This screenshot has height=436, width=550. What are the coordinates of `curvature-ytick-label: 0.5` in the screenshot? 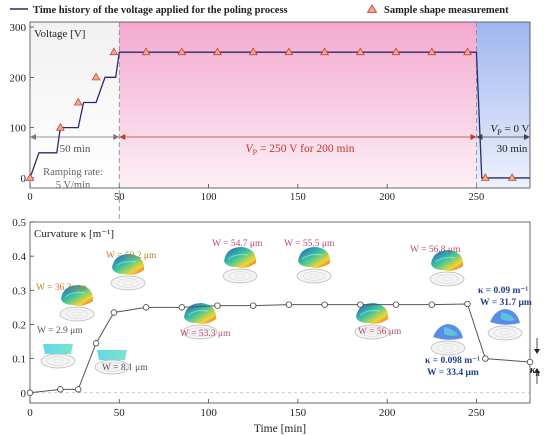 It's located at (19, 223).